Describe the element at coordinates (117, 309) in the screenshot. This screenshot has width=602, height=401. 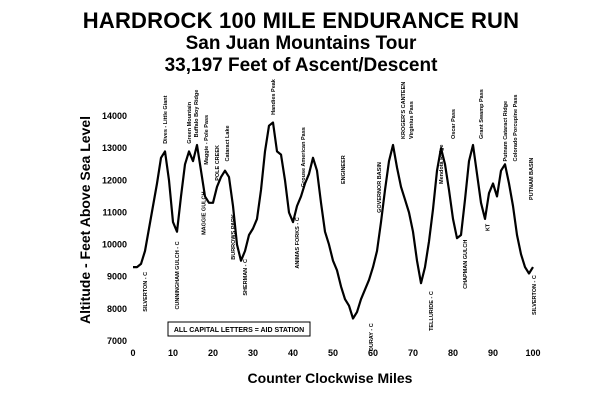
I see `y-tick-label: 8000` at that location.